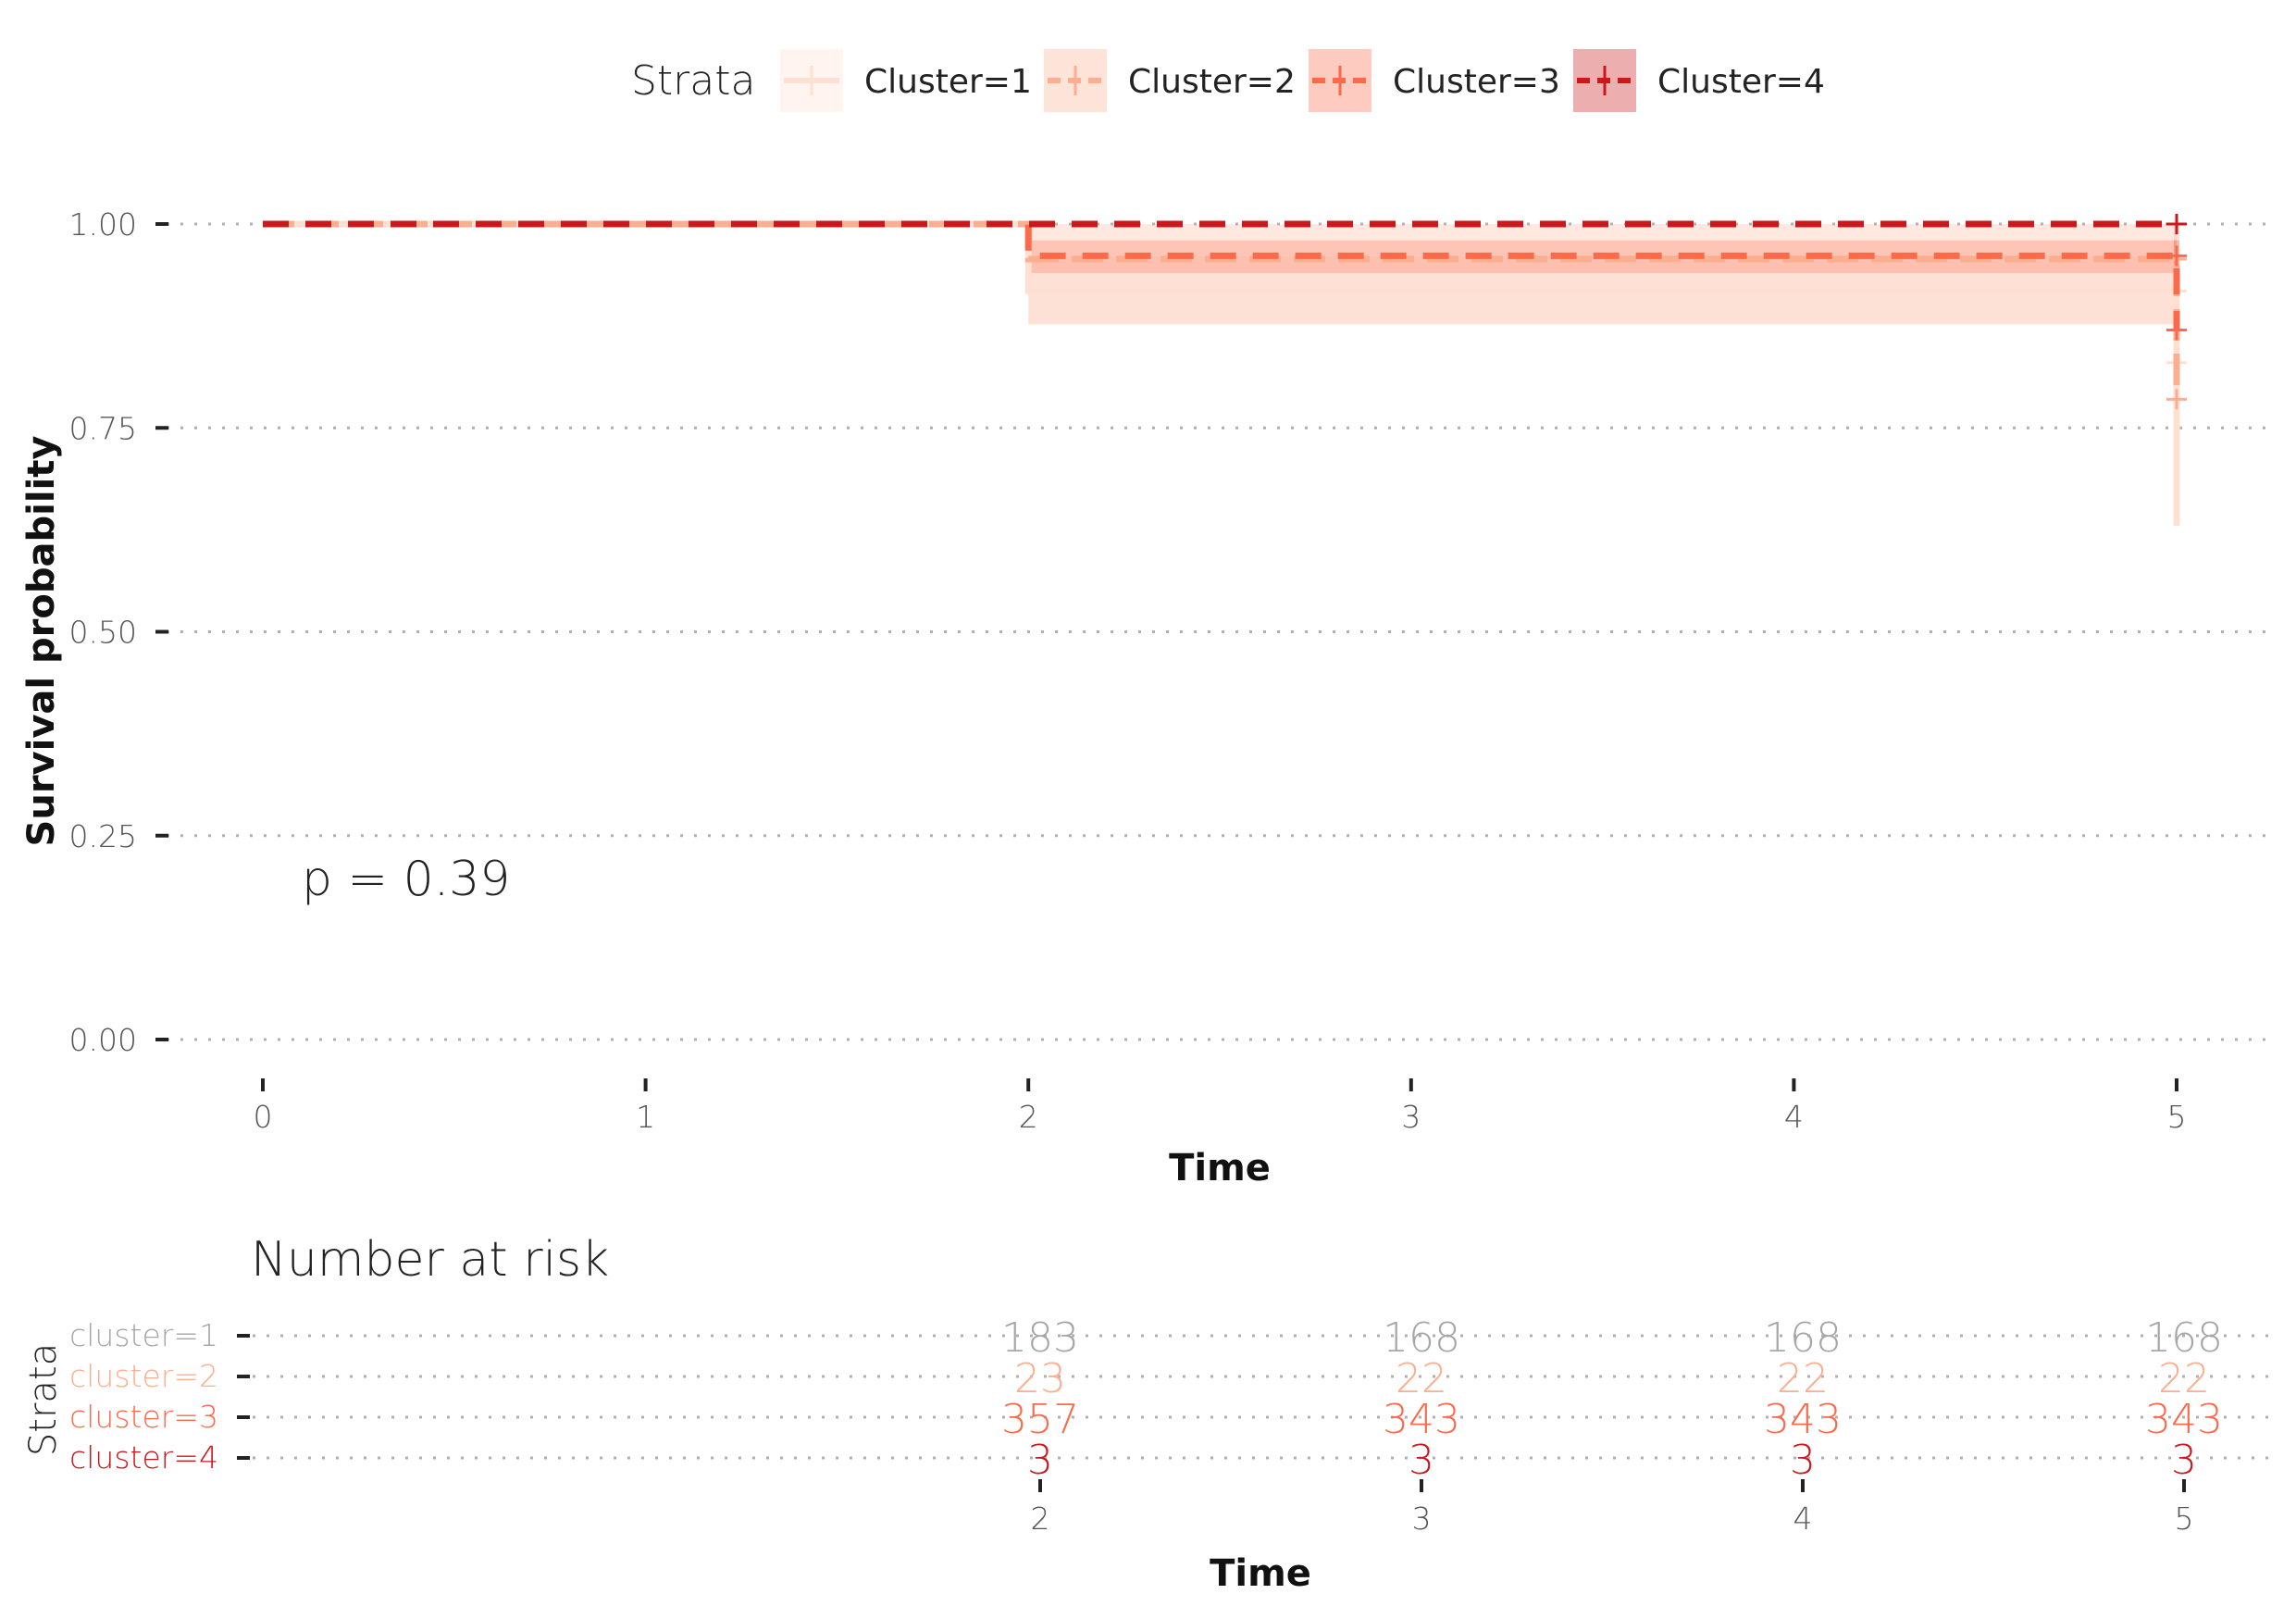  I want to click on y-tick-label: 0.50, so click(103, 633).